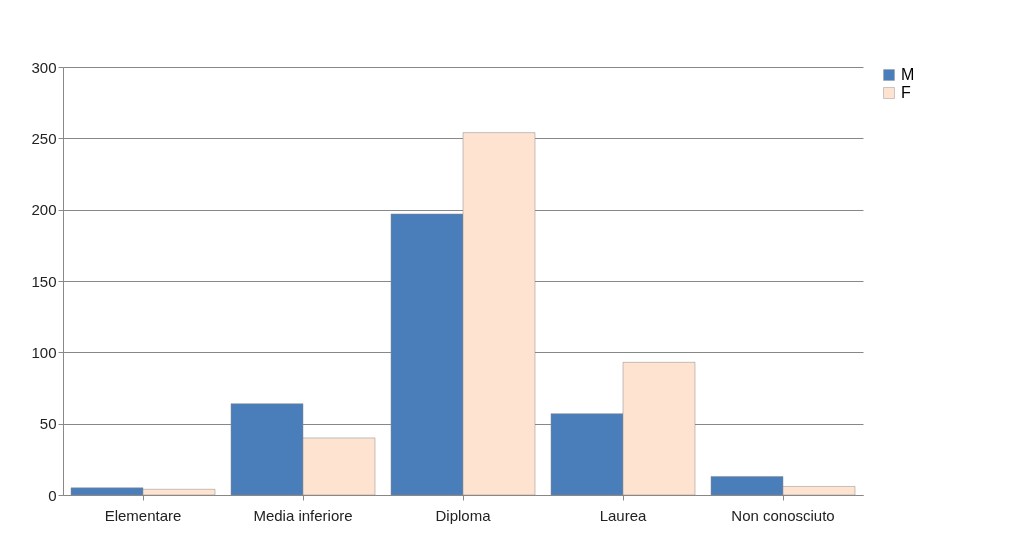  Describe the element at coordinates (623, 515) in the screenshot. I see `x-tick-label: Laurea` at that location.